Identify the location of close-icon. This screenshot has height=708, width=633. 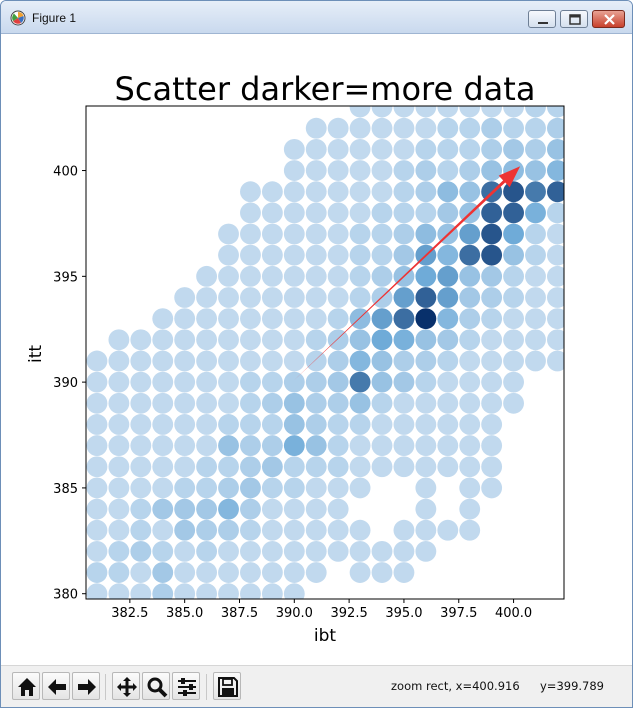
(609, 19).